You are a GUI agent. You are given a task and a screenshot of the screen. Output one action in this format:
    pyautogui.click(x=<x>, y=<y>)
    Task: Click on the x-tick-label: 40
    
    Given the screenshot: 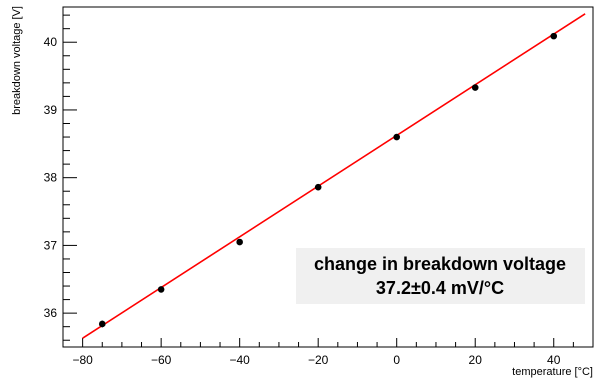 What is the action you would take?
    pyautogui.click(x=554, y=360)
    